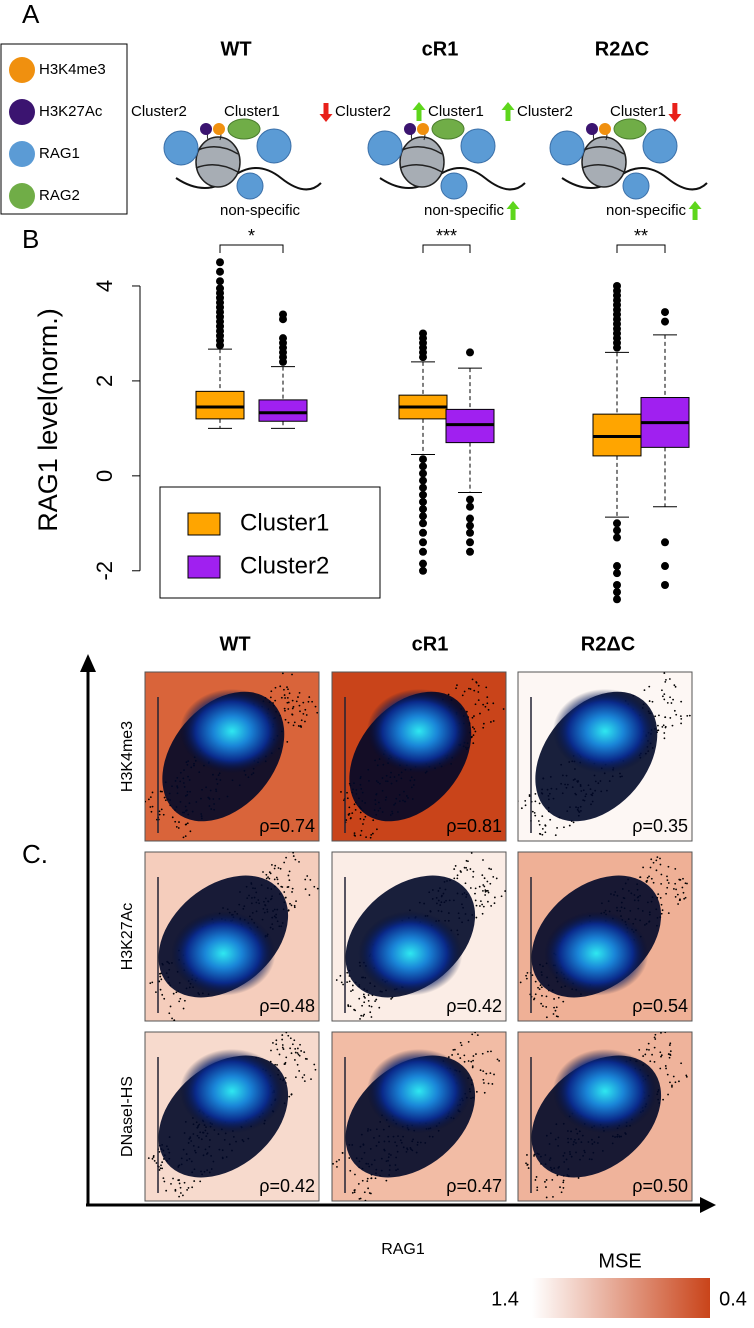 The height and width of the screenshot is (1328, 754). I want to click on density-scatter, so click(603, 935).